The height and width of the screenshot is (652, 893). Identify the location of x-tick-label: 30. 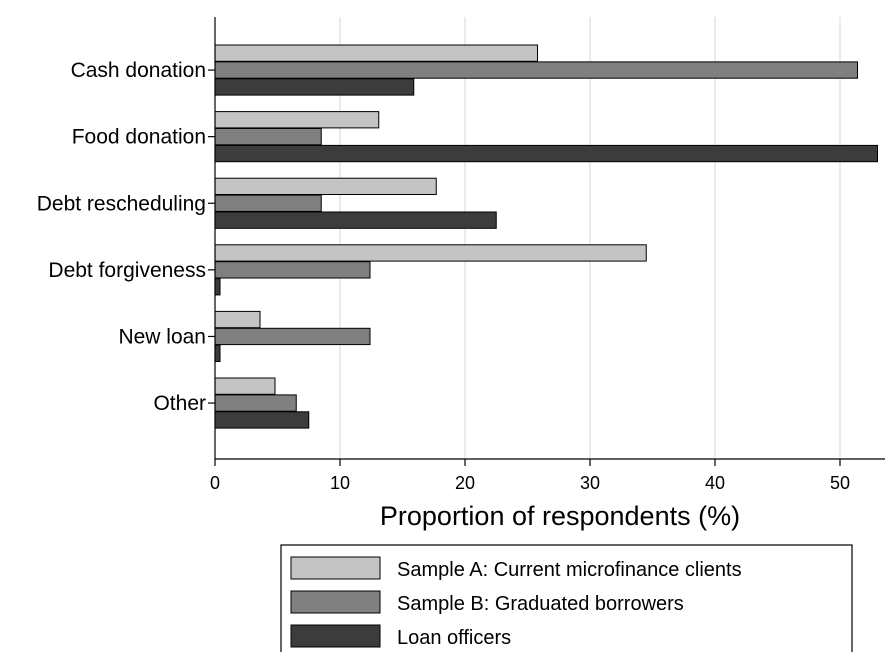
(590, 483).